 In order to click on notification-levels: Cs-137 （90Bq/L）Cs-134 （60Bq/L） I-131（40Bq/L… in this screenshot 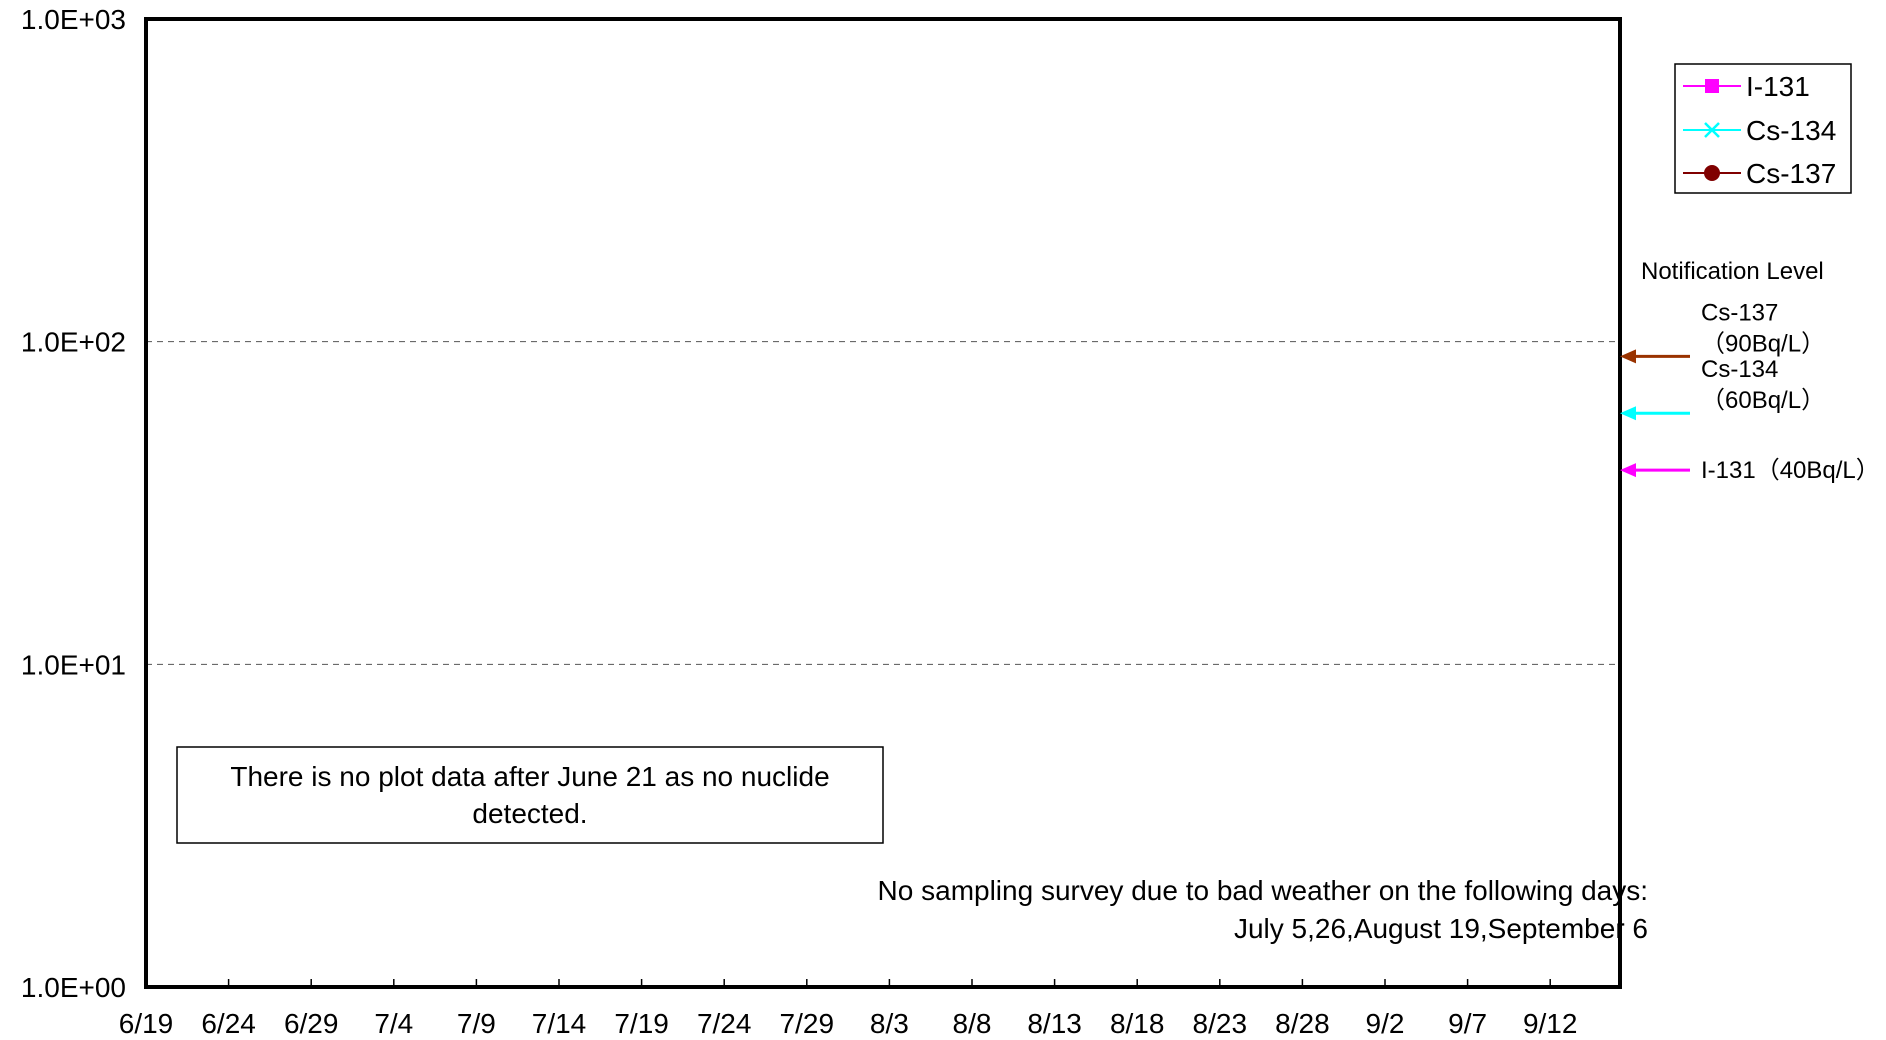, I will do `click(1750, 391)`.